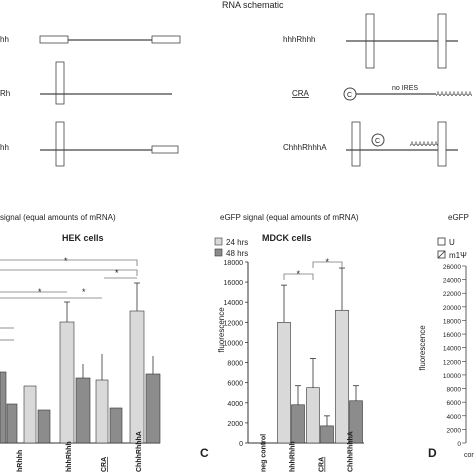 The width and height of the screenshot is (474, 474). I want to click on y-tick-label: 2000, so click(235, 424).